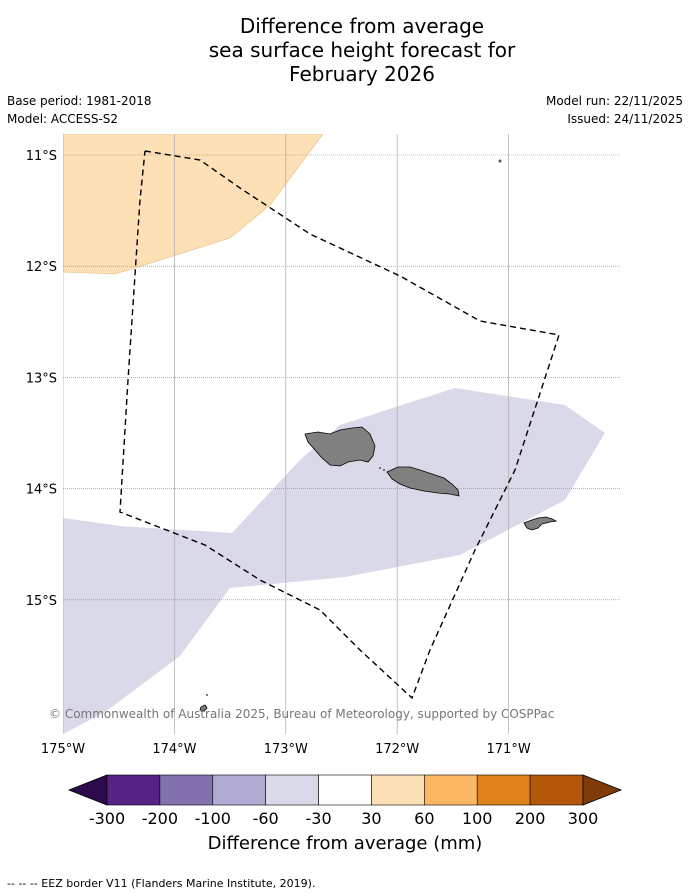 Image resolution: width=690 pixels, height=896 pixels. Describe the element at coordinates (345, 843) in the screenshot. I see `colorbar-label: Difference from average (mm)` at that location.